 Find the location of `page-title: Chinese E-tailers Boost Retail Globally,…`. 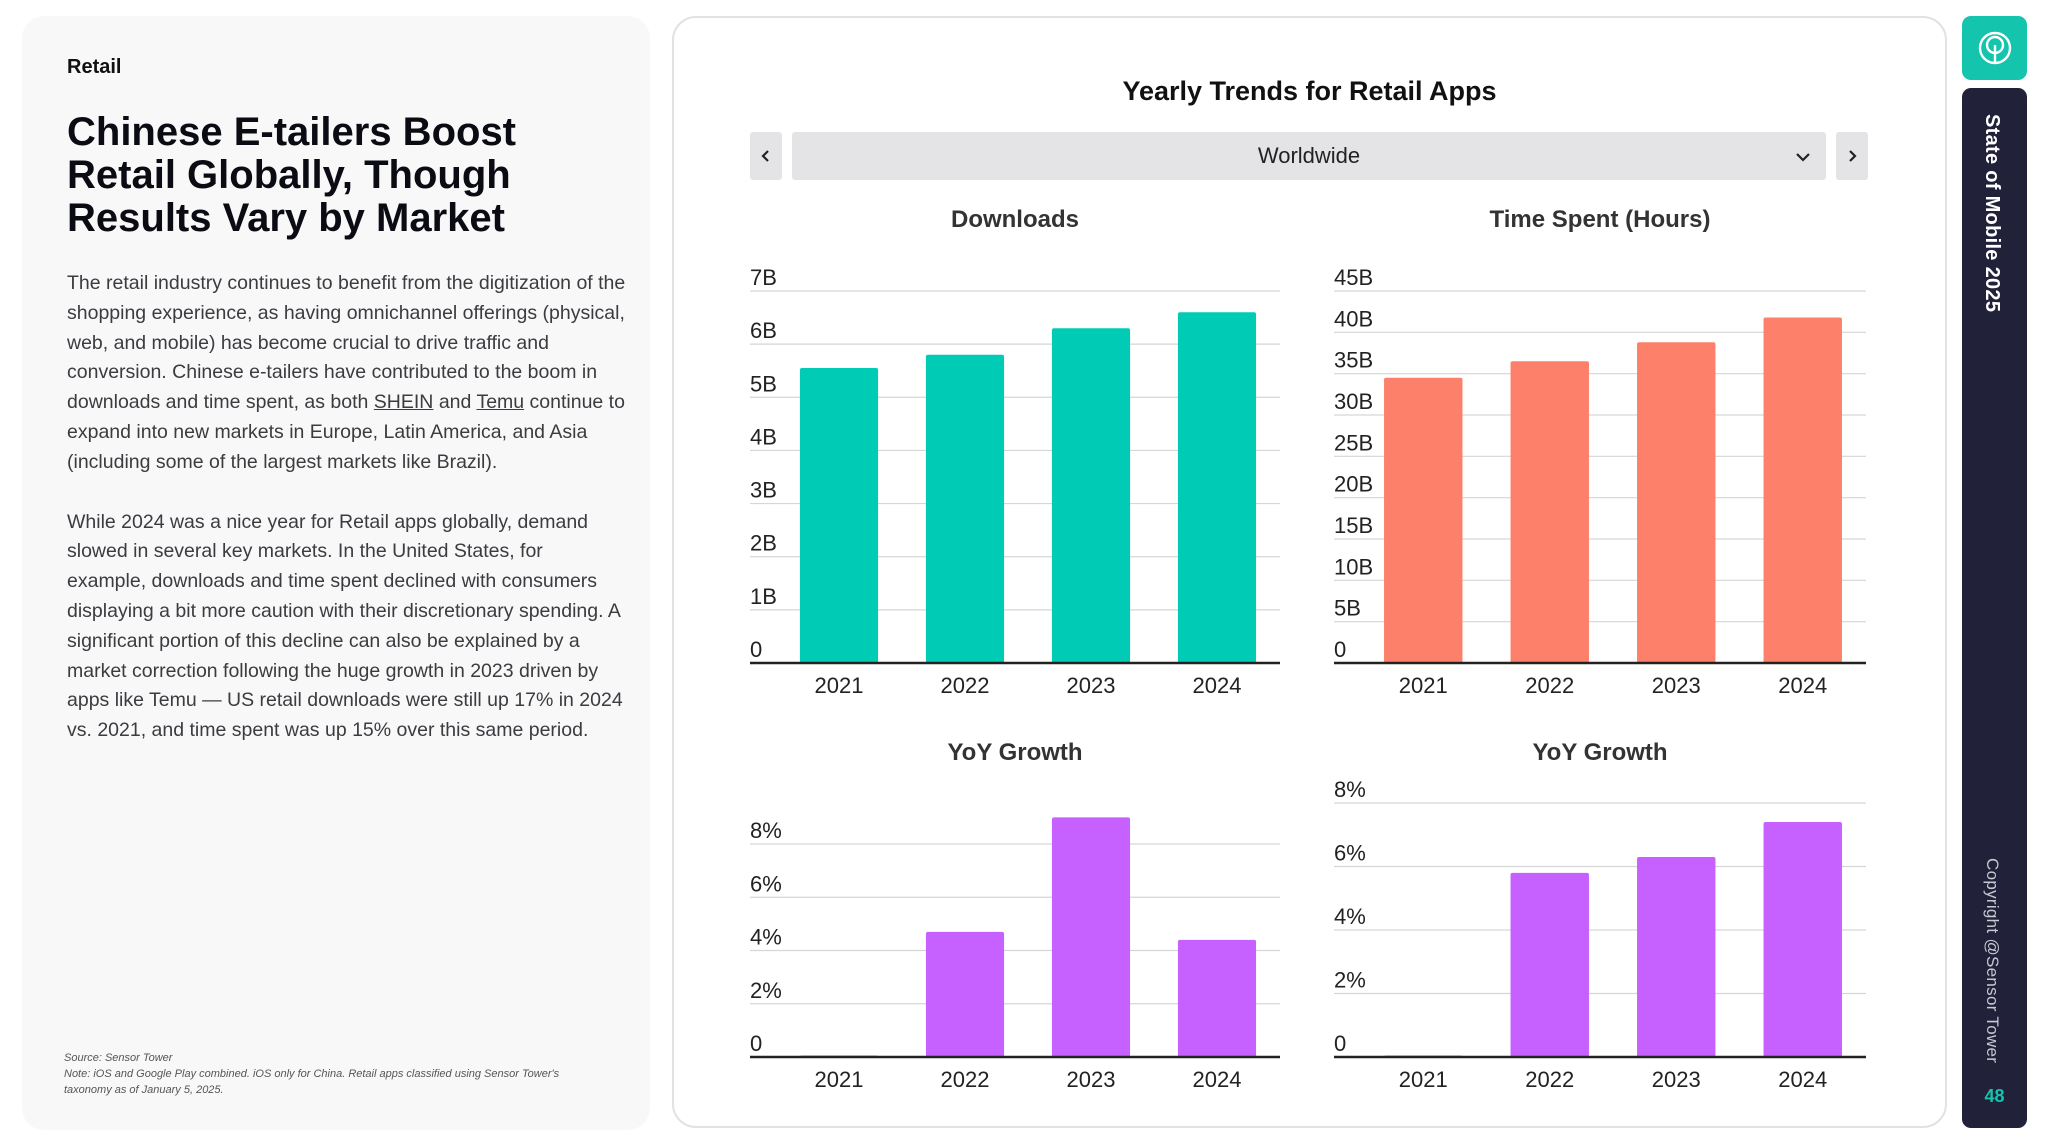

page-title: Chinese E-tailers Boost Retail Globally,… is located at coordinates (292, 175).